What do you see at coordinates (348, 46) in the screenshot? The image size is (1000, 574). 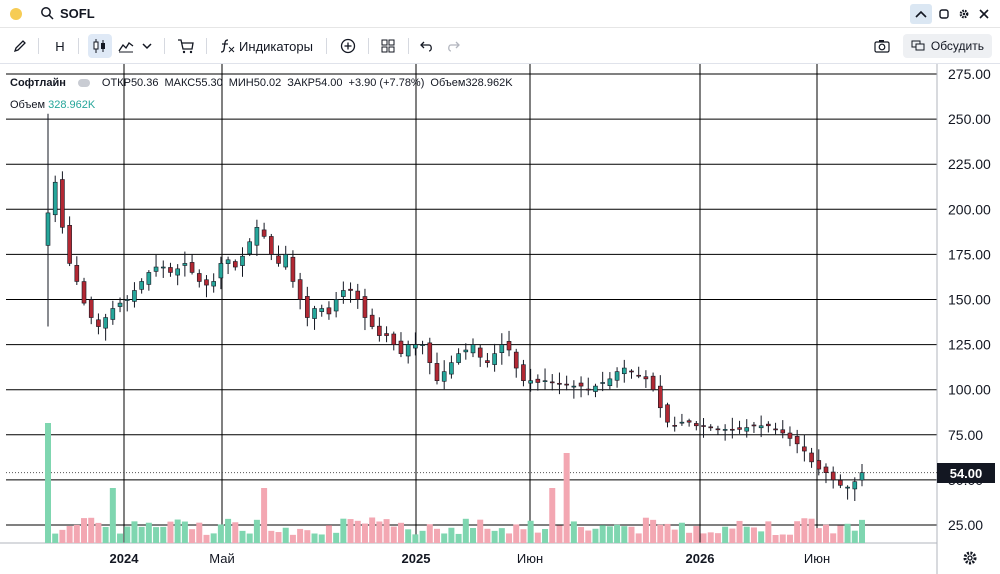 I see `compare-button` at bounding box center [348, 46].